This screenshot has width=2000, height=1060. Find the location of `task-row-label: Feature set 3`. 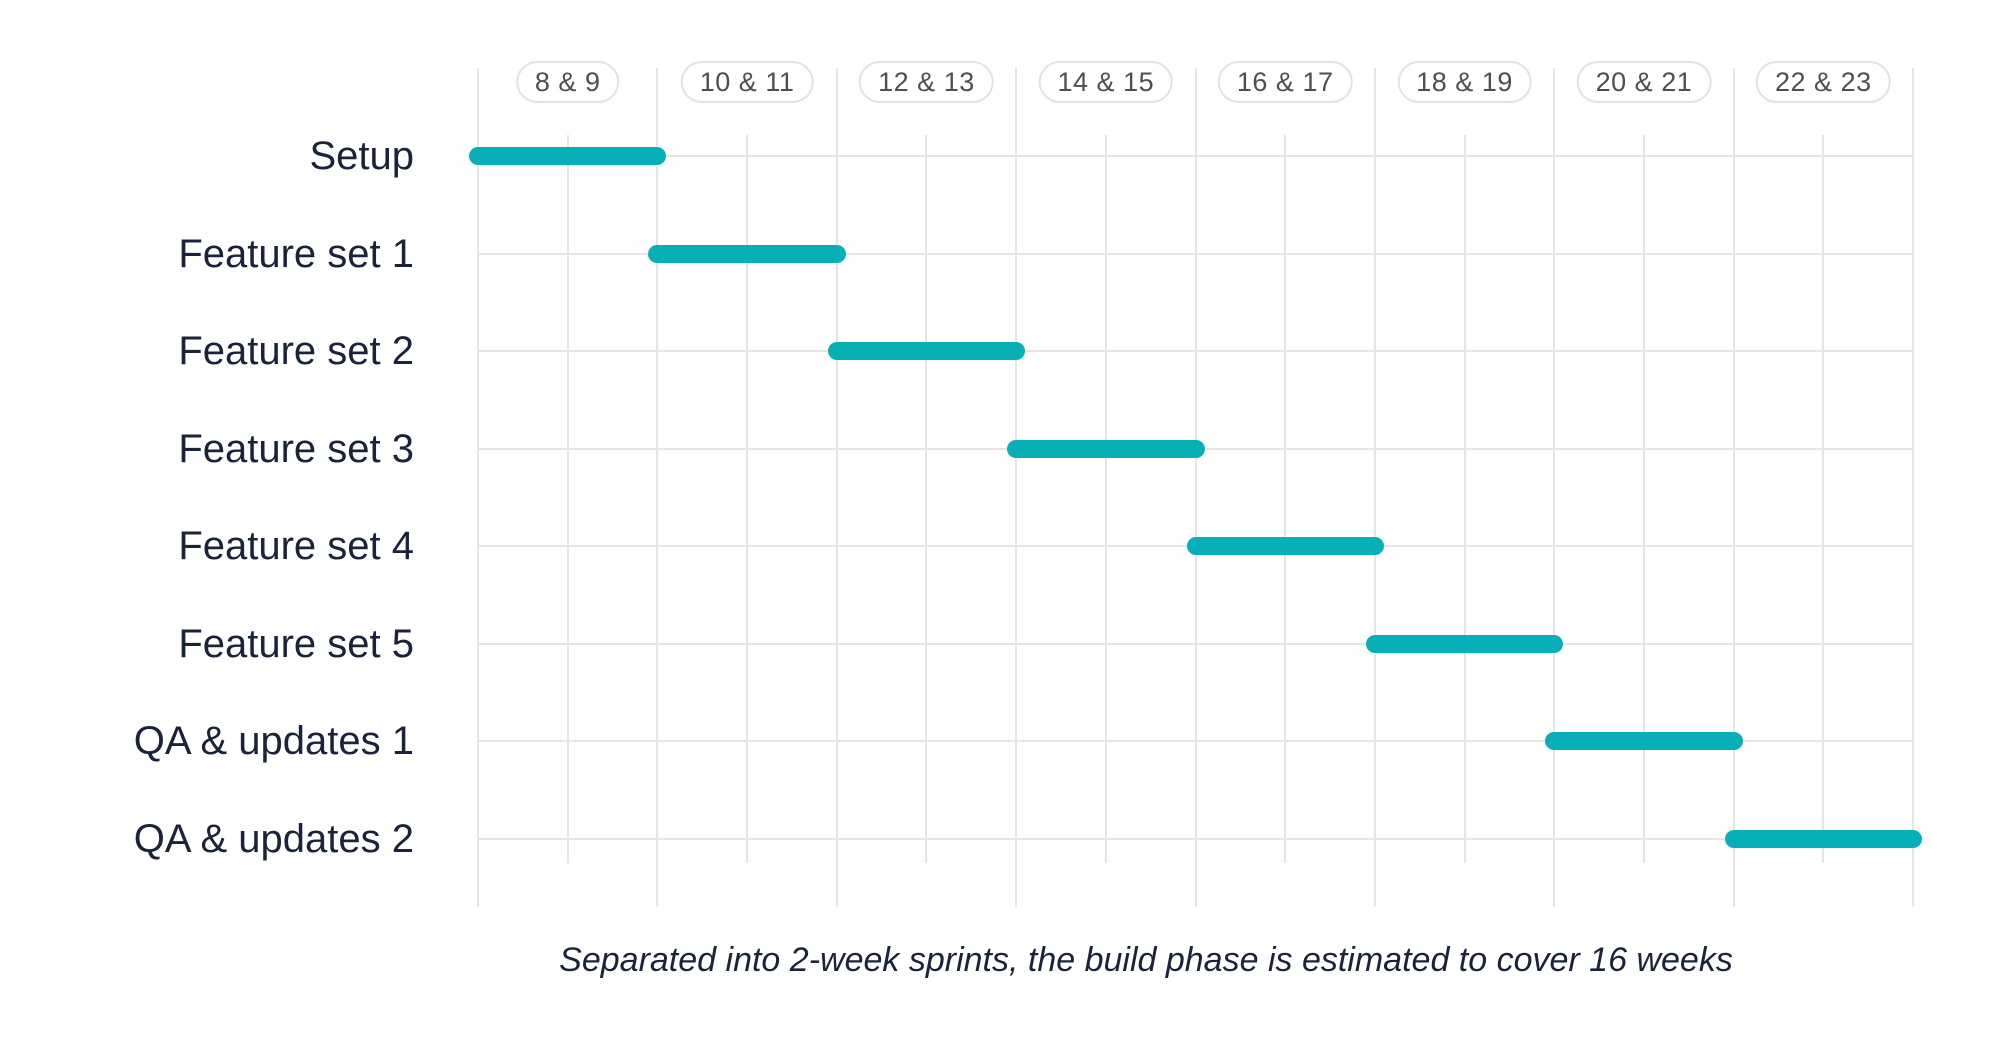

task-row-label: Feature set 3 is located at coordinates (296, 448).